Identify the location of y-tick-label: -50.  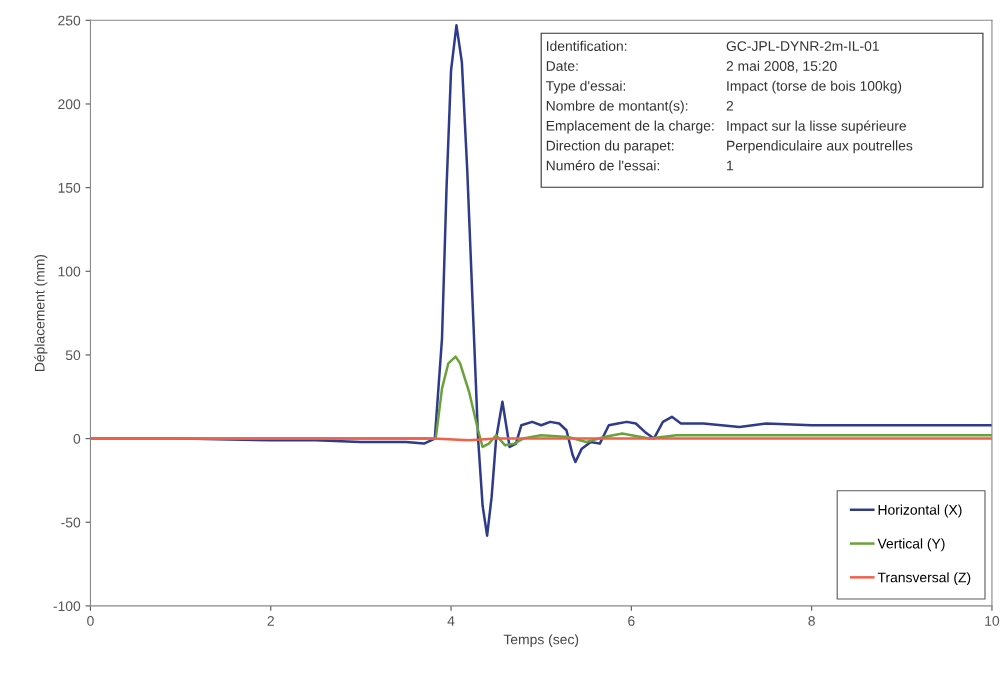
(71, 522).